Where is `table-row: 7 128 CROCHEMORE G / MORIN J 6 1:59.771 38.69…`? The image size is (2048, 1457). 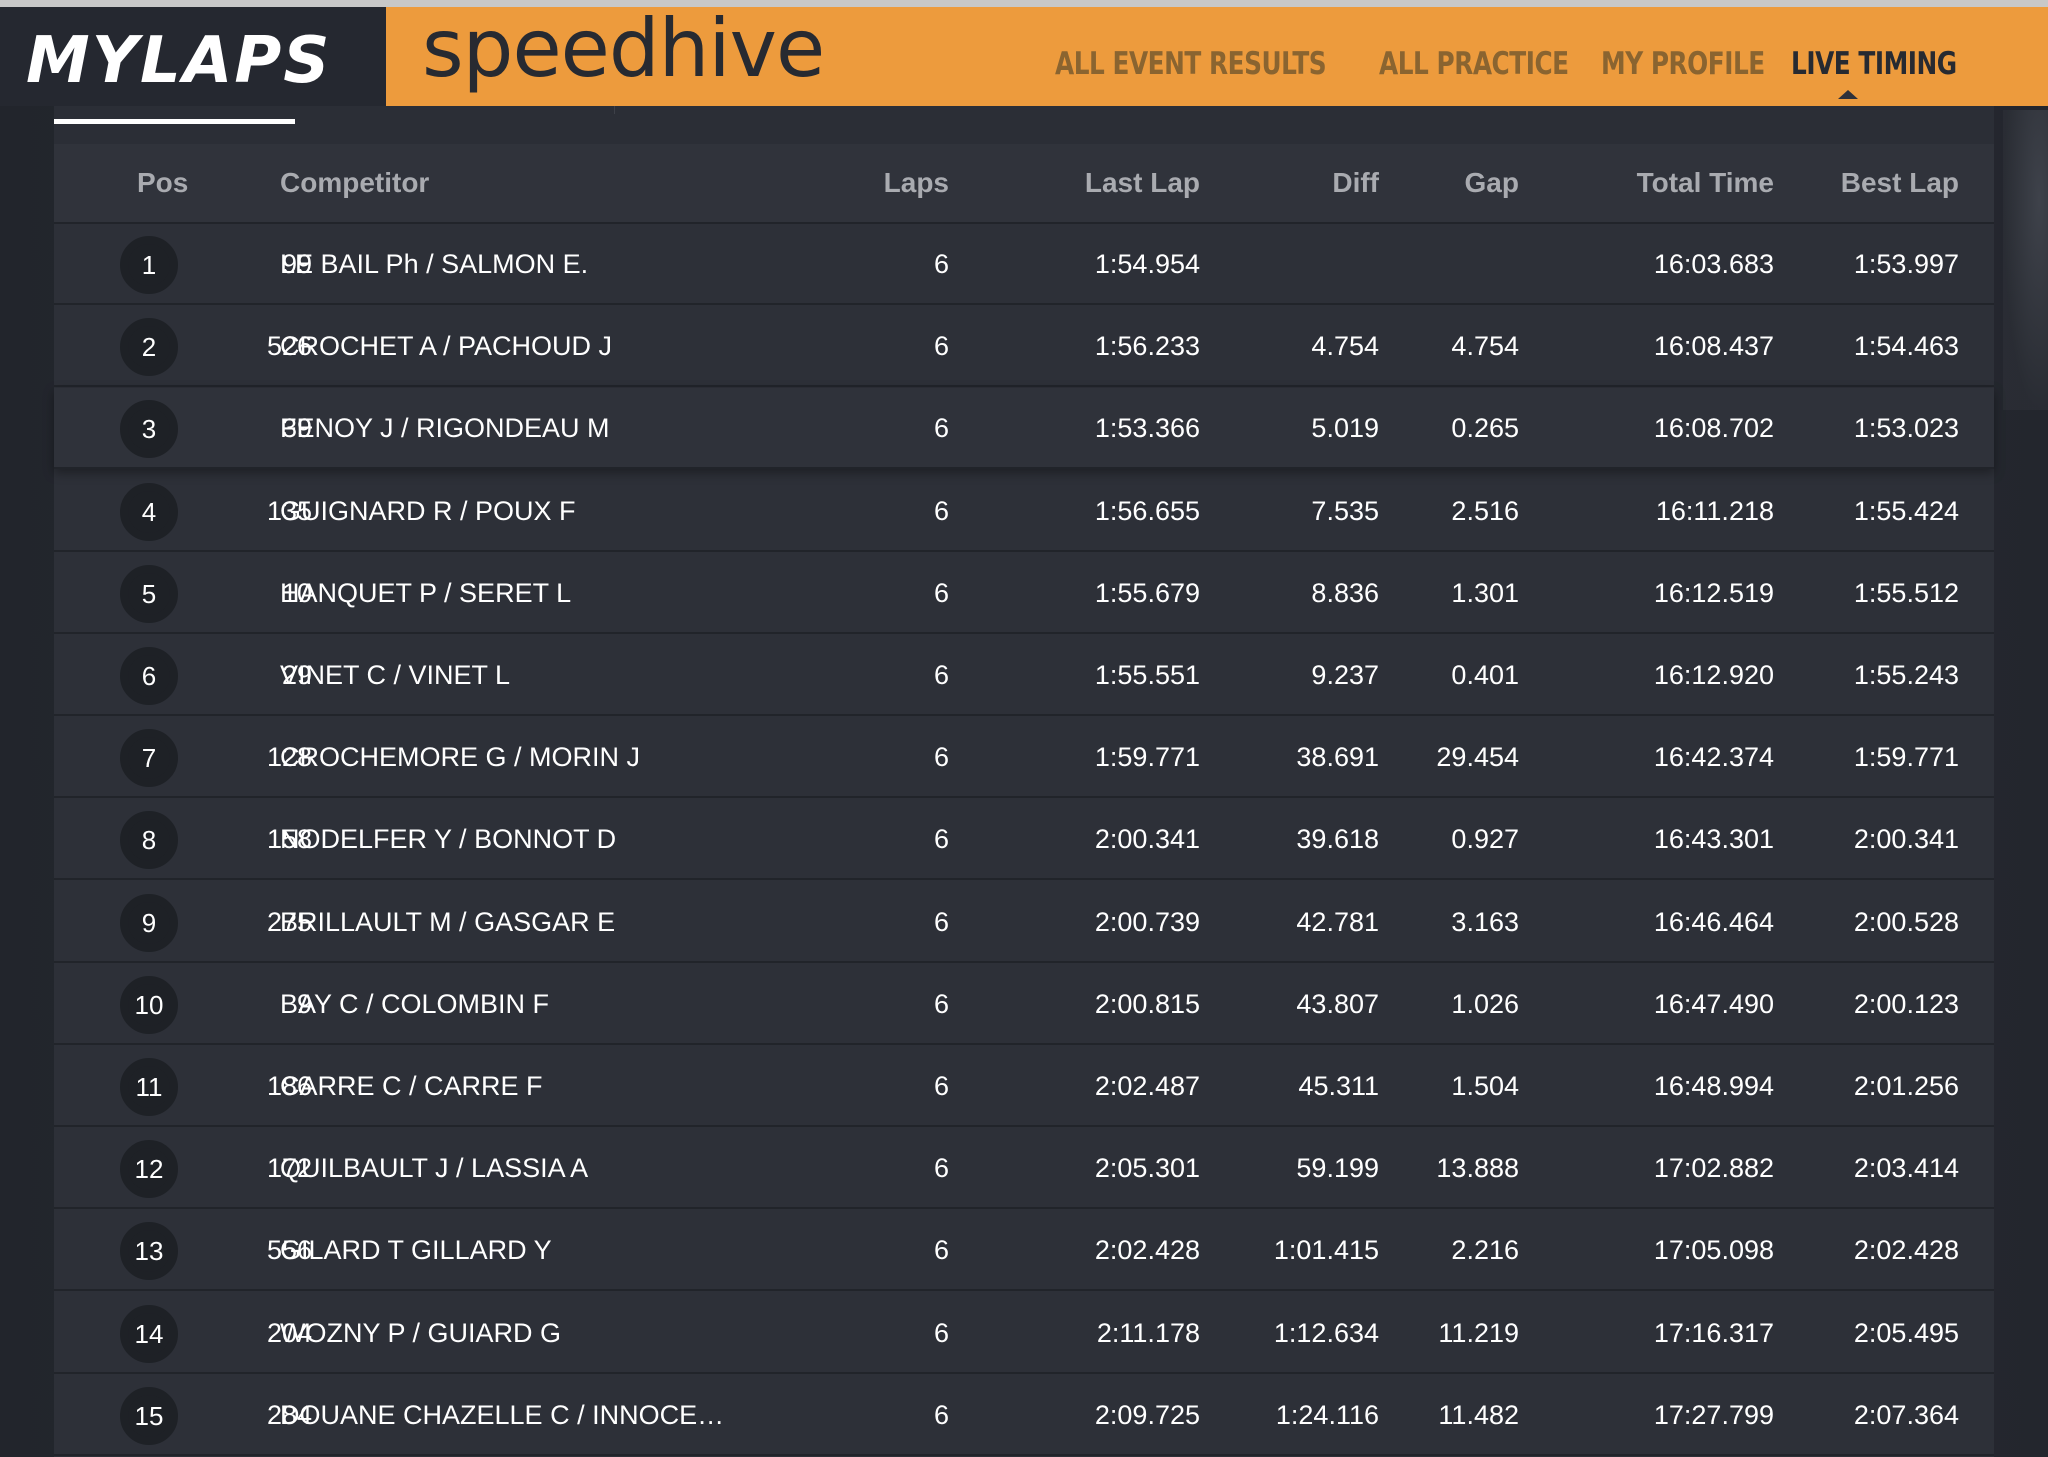
table-row: 7 128 CROCHEMORE G / MORIN J 6 1:59.771 38.69… is located at coordinates (1024, 758).